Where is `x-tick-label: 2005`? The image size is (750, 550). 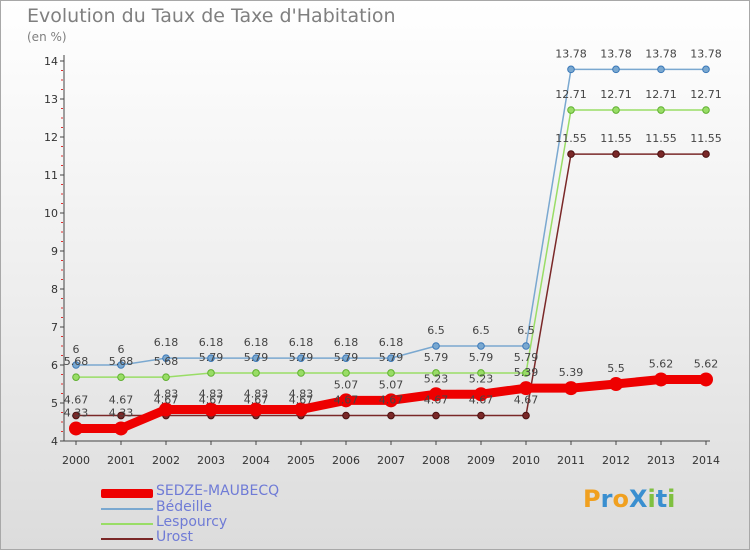 x-tick-label: 2005 is located at coordinates (301, 460).